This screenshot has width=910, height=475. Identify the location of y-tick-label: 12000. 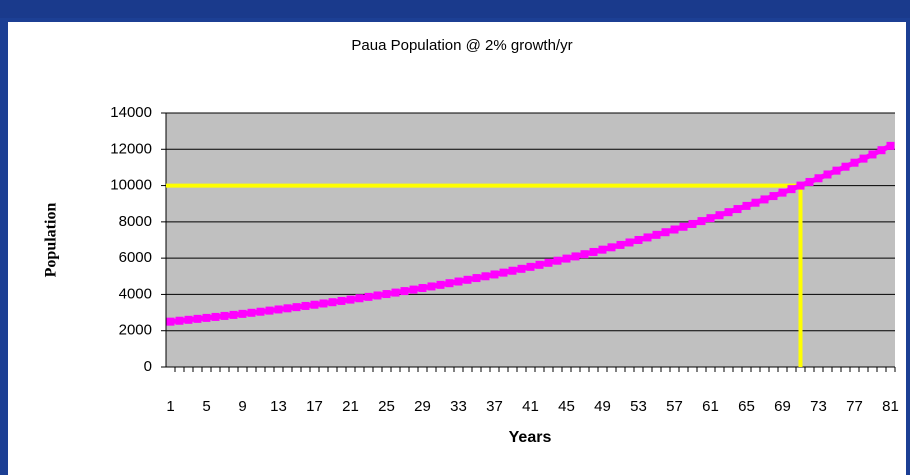
(131, 148).